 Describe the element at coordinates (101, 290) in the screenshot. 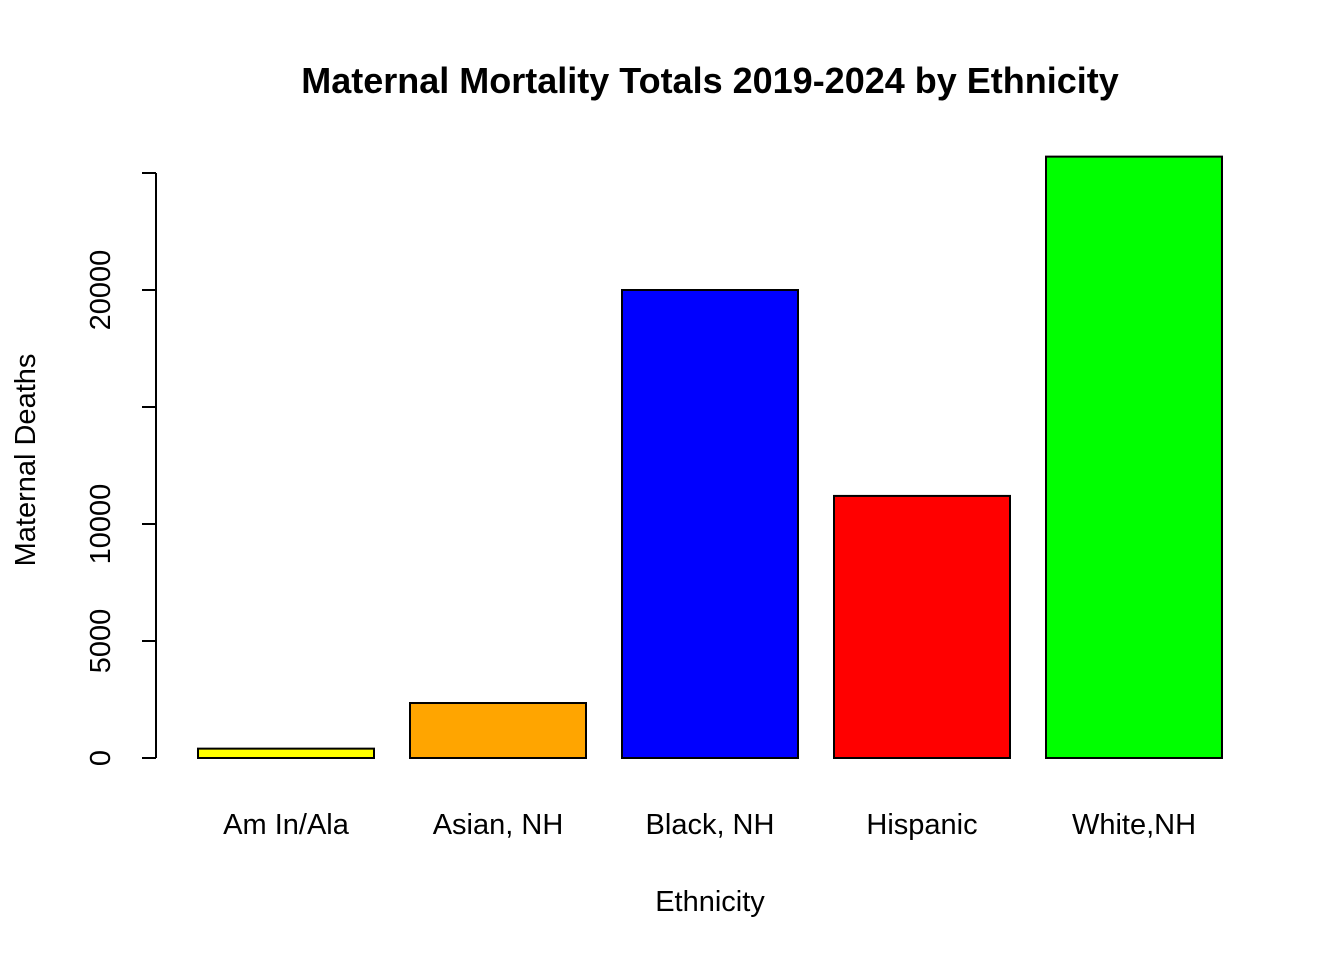

I see `y-tick-label: 20000` at that location.